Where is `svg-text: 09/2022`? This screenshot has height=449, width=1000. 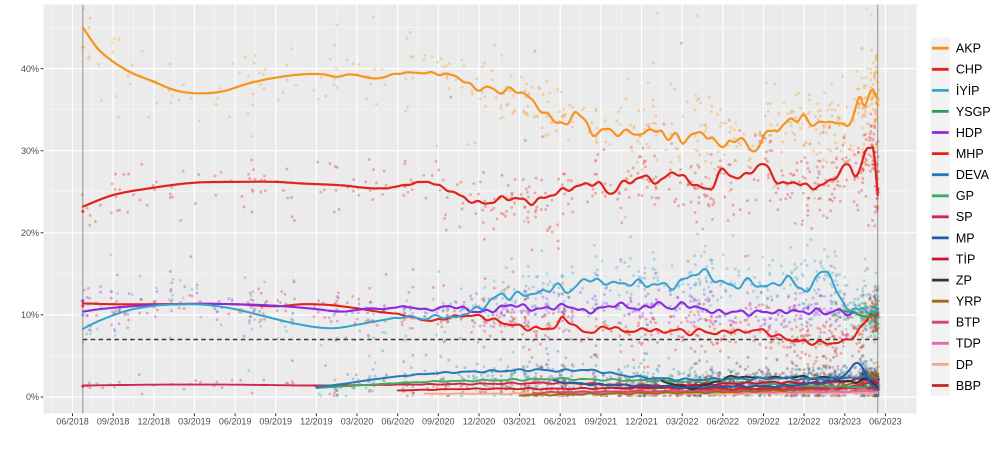 svg-text: 09/2022 is located at coordinates (763, 422).